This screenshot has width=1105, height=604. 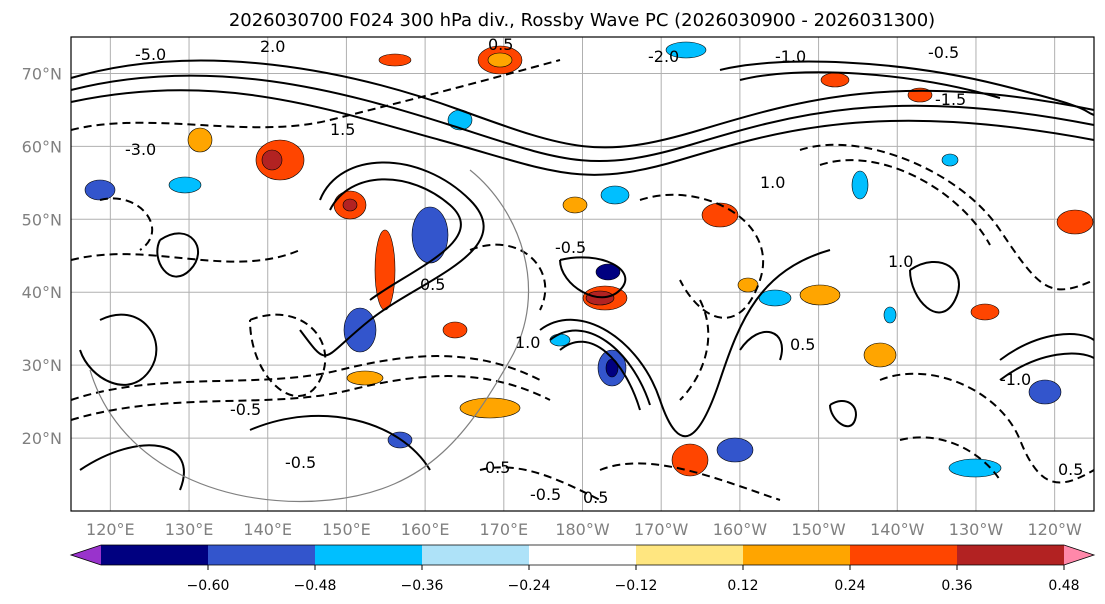 What do you see at coordinates (849, 586) in the screenshot?
I see `colorbar-tick-label: 0.24` at bounding box center [849, 586].